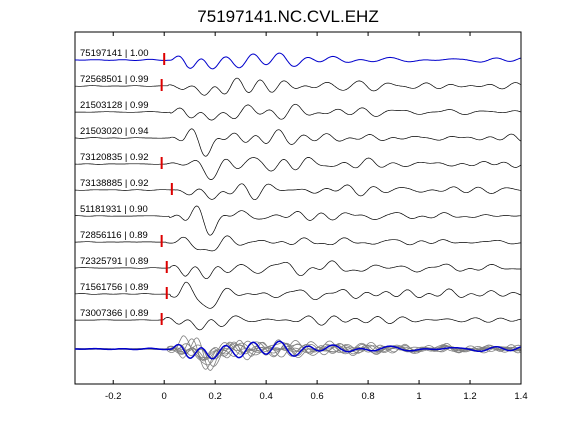 This screenshot has width=576, height=432. I want to click on x-tick-label-2: 0.2, so click(215, 396).